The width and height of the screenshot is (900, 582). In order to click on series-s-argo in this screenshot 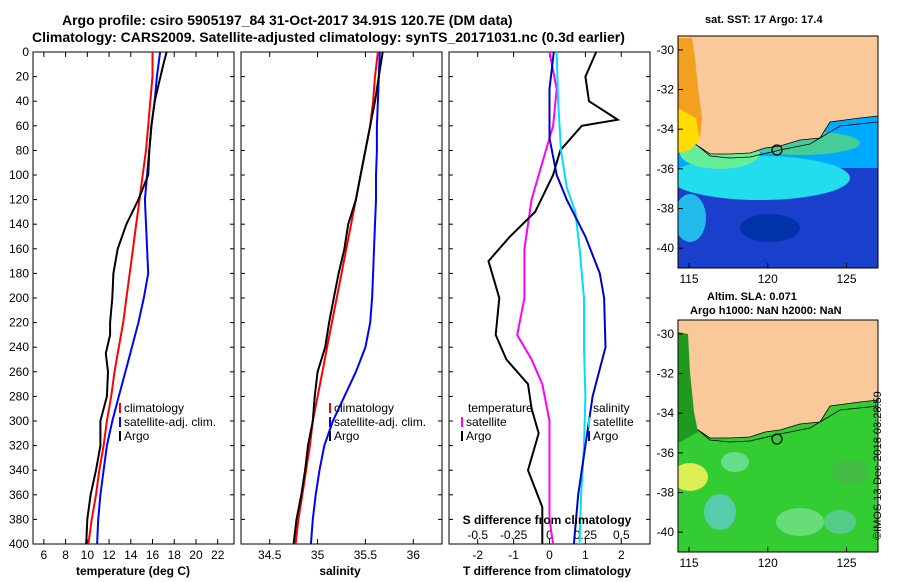, I will do `click(577, 298)`.